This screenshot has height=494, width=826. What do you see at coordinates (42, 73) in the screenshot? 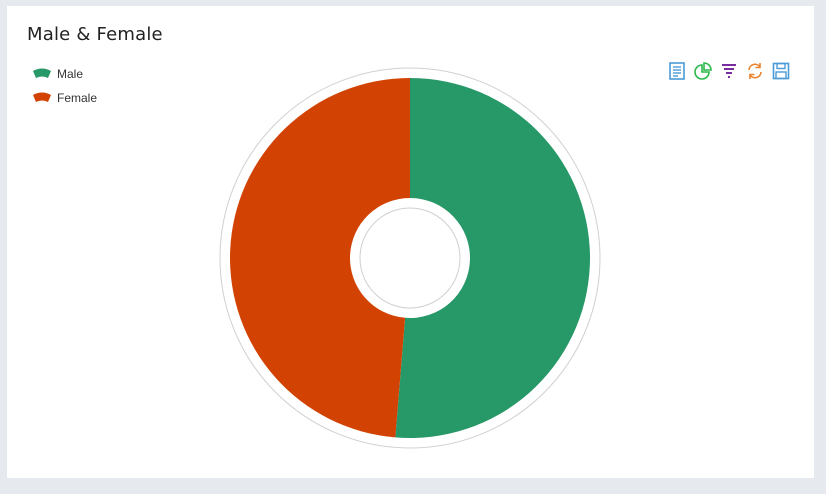
I see `legend-swatch-male` at bounding box center [42, 73].